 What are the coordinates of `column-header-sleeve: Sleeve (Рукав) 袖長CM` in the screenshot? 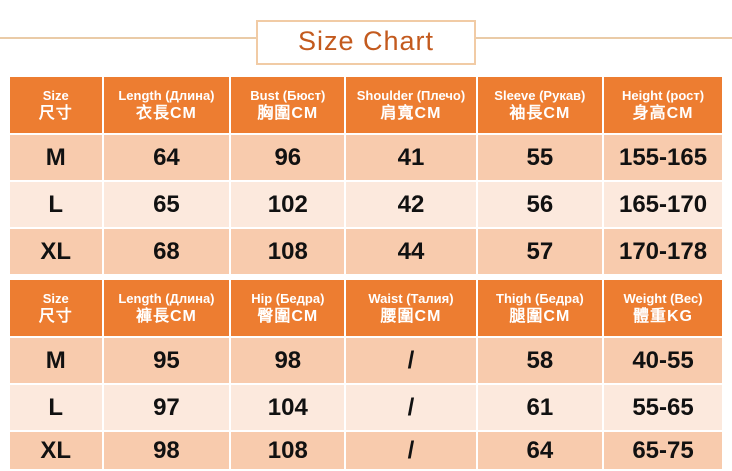 It's located at (540, 105).